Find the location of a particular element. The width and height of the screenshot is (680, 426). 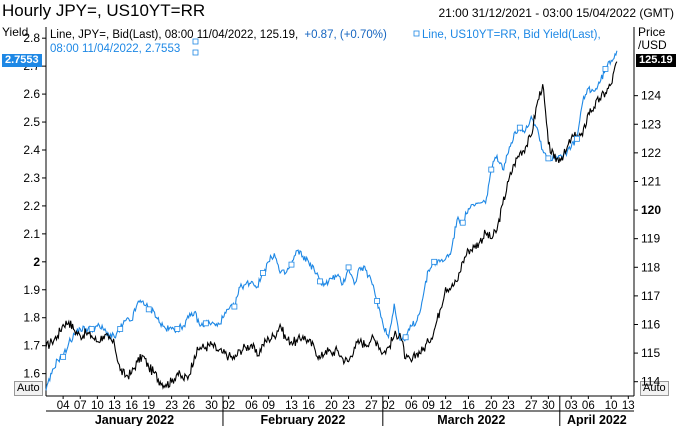

right-last-value-tag: 125.19 is located at coordinates (656, 60).